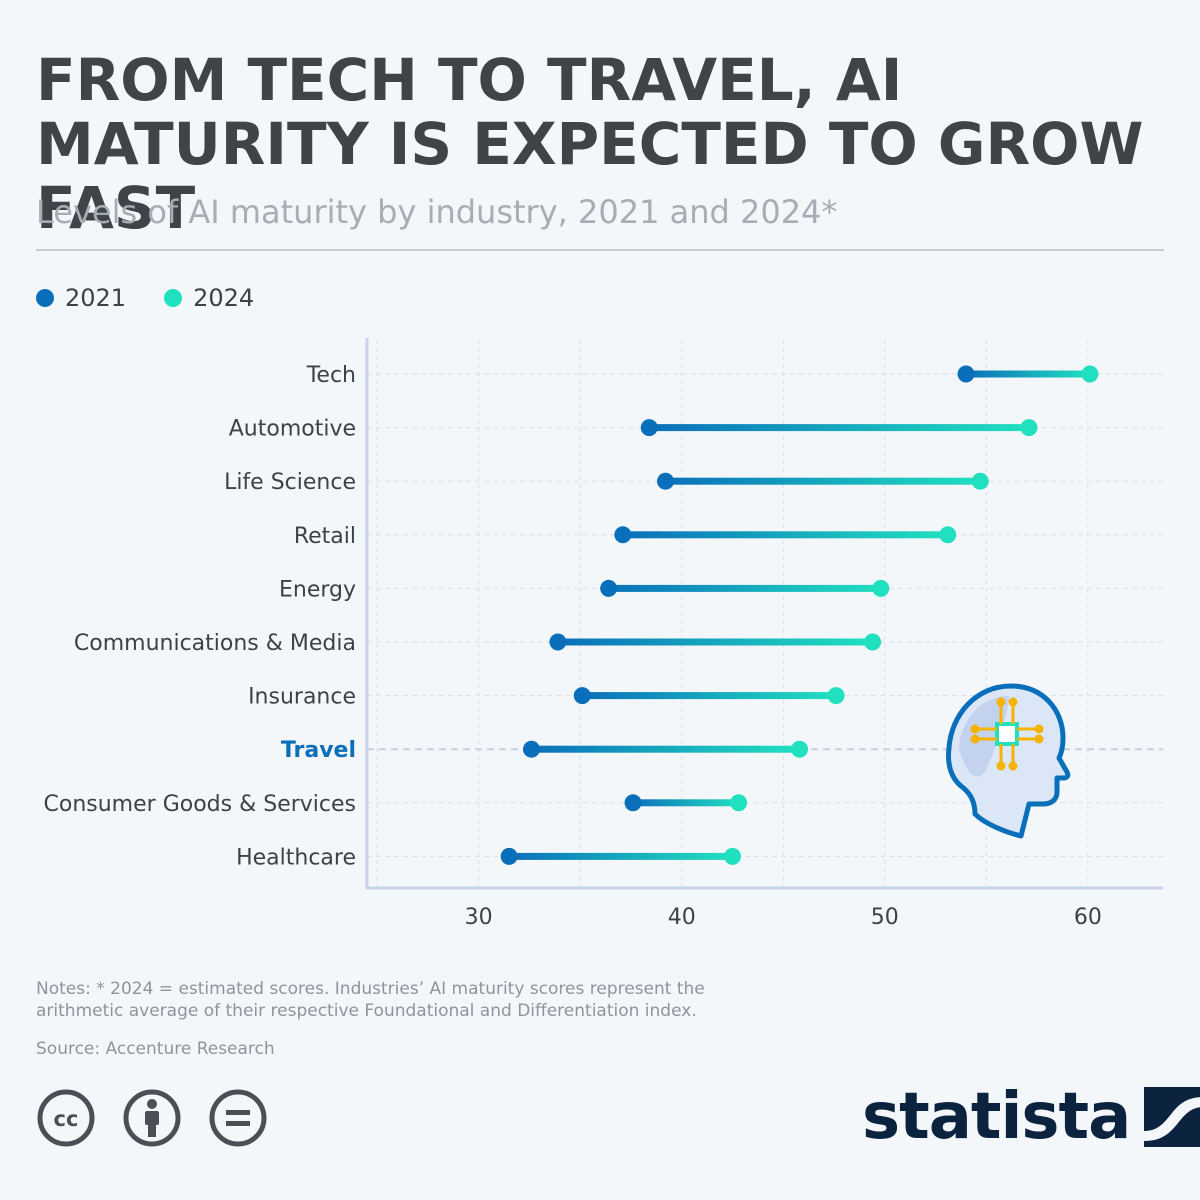 This screenshot has height=1200, width=1200. Describe the element at coordinates (200, 804) in the screenshot. I see `category-label: Consumer Goods & Services` at that location.